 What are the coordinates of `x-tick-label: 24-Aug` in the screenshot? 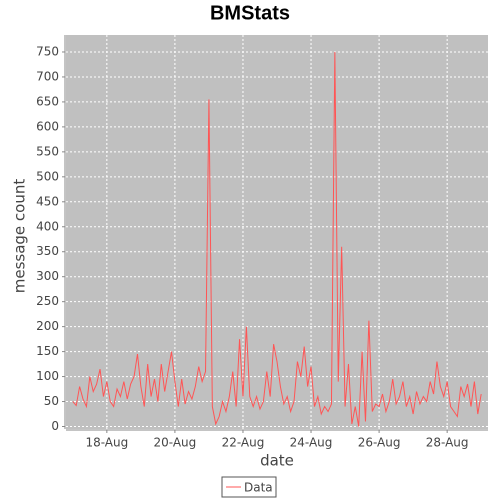 It's located at (311, 443).